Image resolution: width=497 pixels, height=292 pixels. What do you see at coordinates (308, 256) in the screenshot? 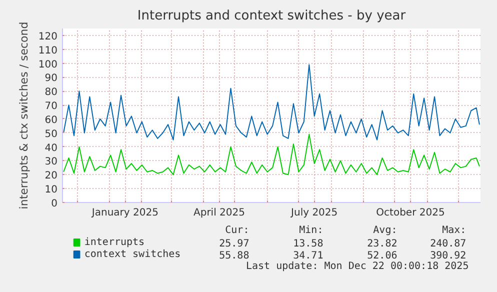
I see `text: 34.71` at bounding box center [308, 256].